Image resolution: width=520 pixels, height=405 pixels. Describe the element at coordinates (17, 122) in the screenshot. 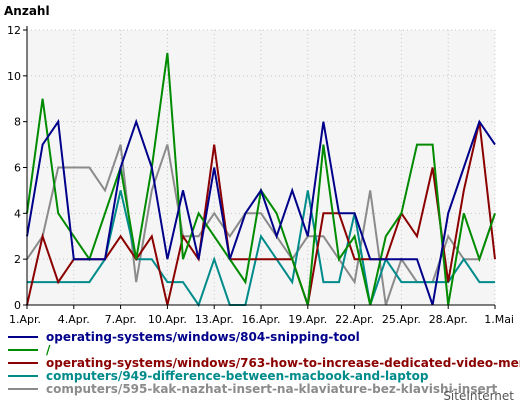

I see `y-tick-label: 8` at that location.